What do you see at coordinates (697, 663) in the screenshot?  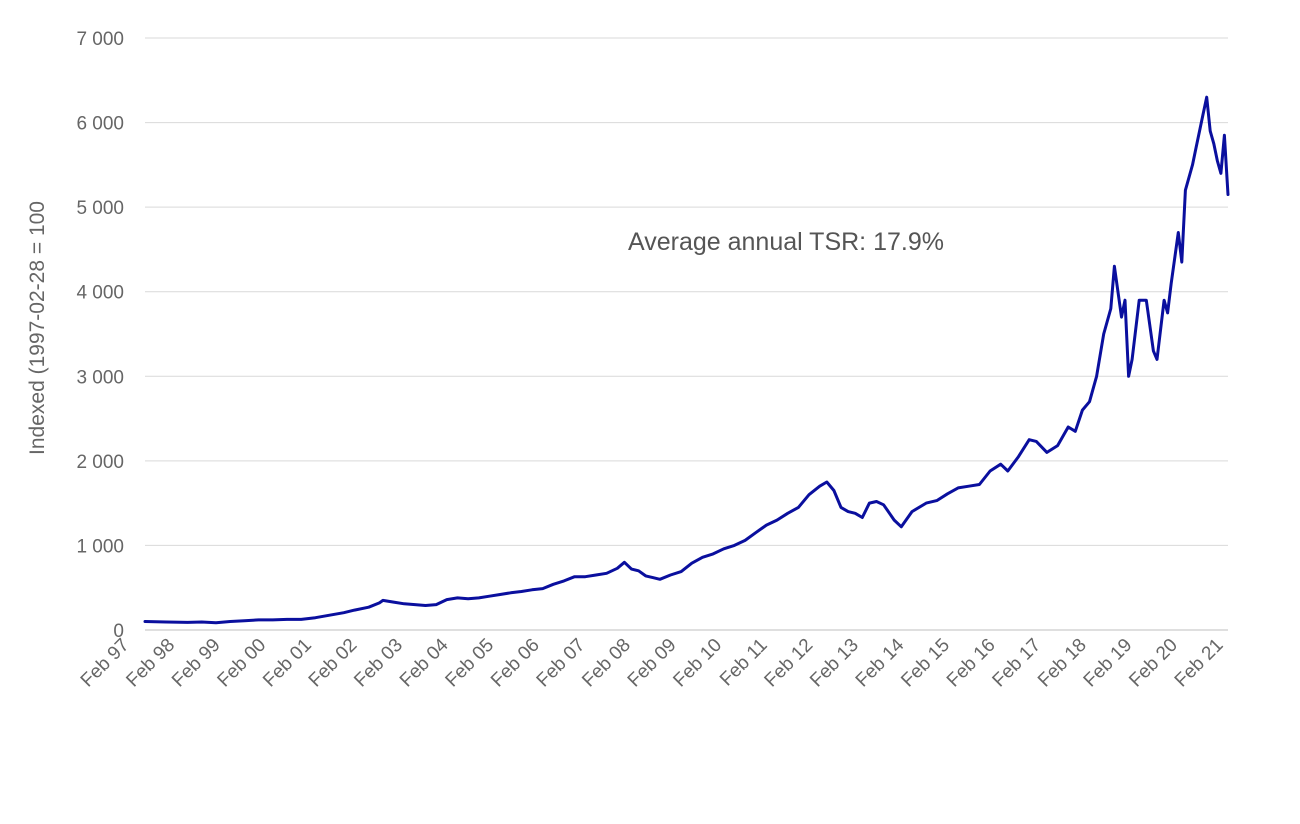 I see `x-tick-label-13: Feb 10` at bounding box center [697, 663].